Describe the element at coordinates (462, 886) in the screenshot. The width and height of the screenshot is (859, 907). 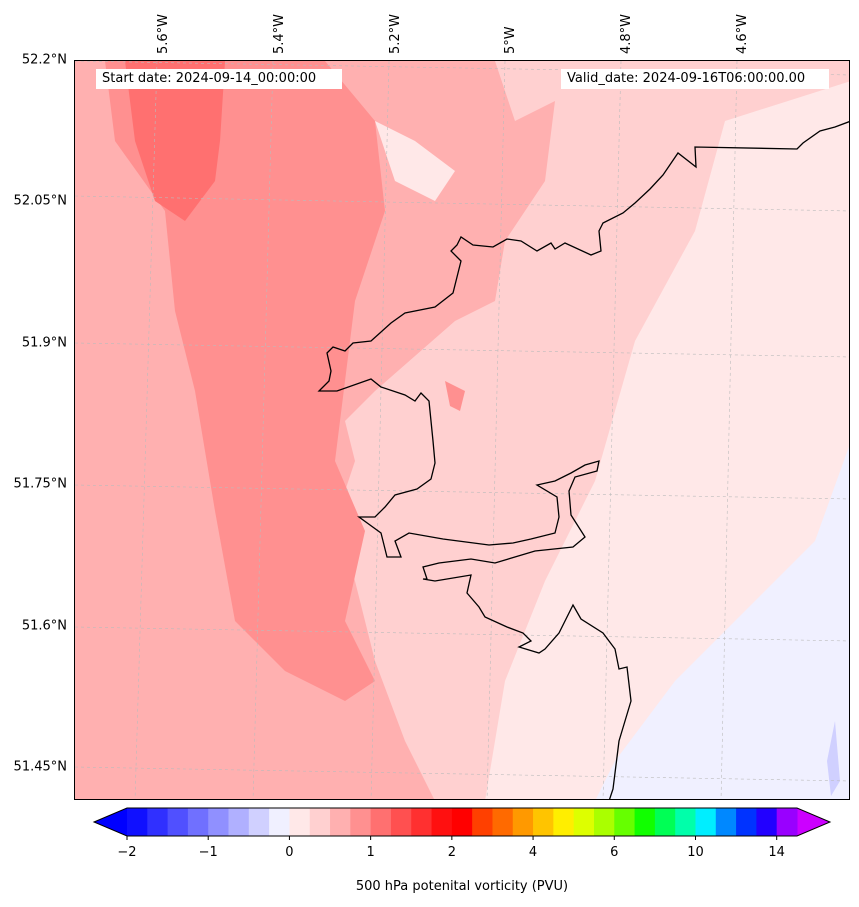
I see `colorbar-label: 500 hPa potenital vorticity (PVU)` at that location.